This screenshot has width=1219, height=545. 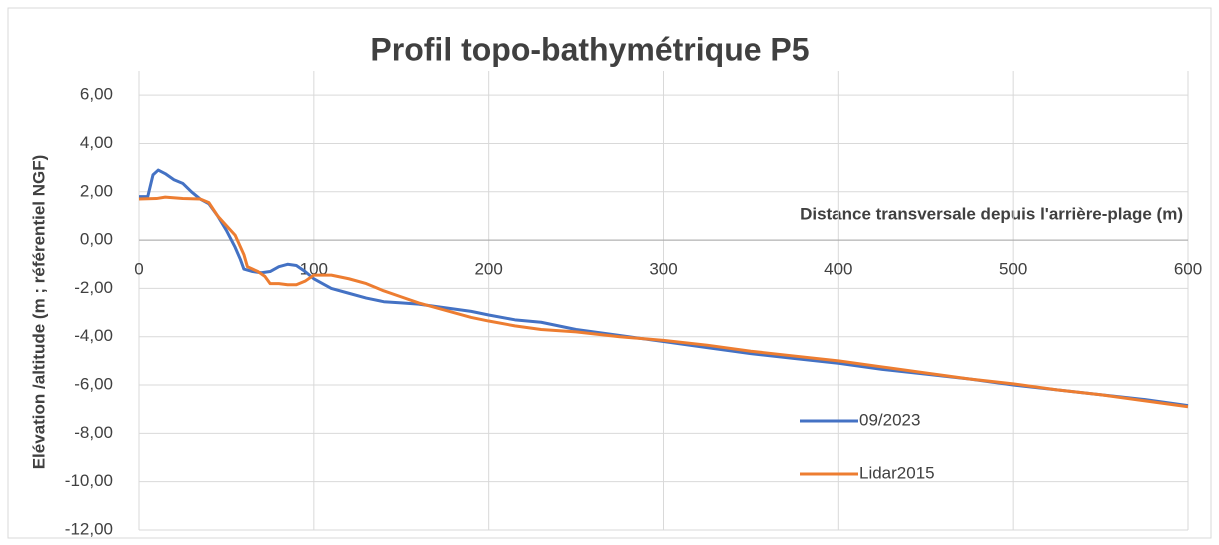 I want to click on y-tick-label: -2,00, so click(x=93, y=287).